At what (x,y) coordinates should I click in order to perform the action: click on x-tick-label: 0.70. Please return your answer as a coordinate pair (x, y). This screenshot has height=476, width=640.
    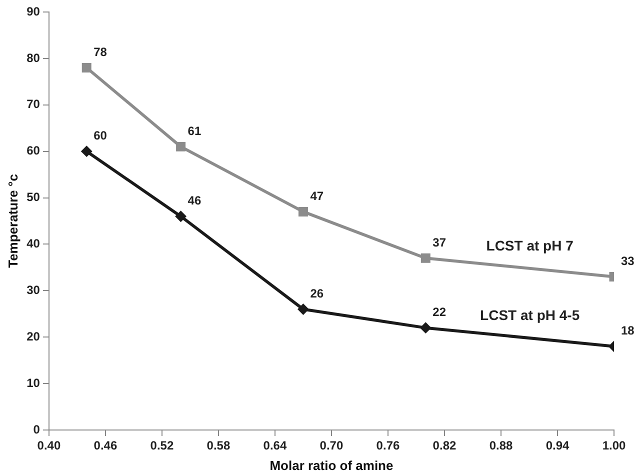
    Looking at the image, I should click on (332, 445).